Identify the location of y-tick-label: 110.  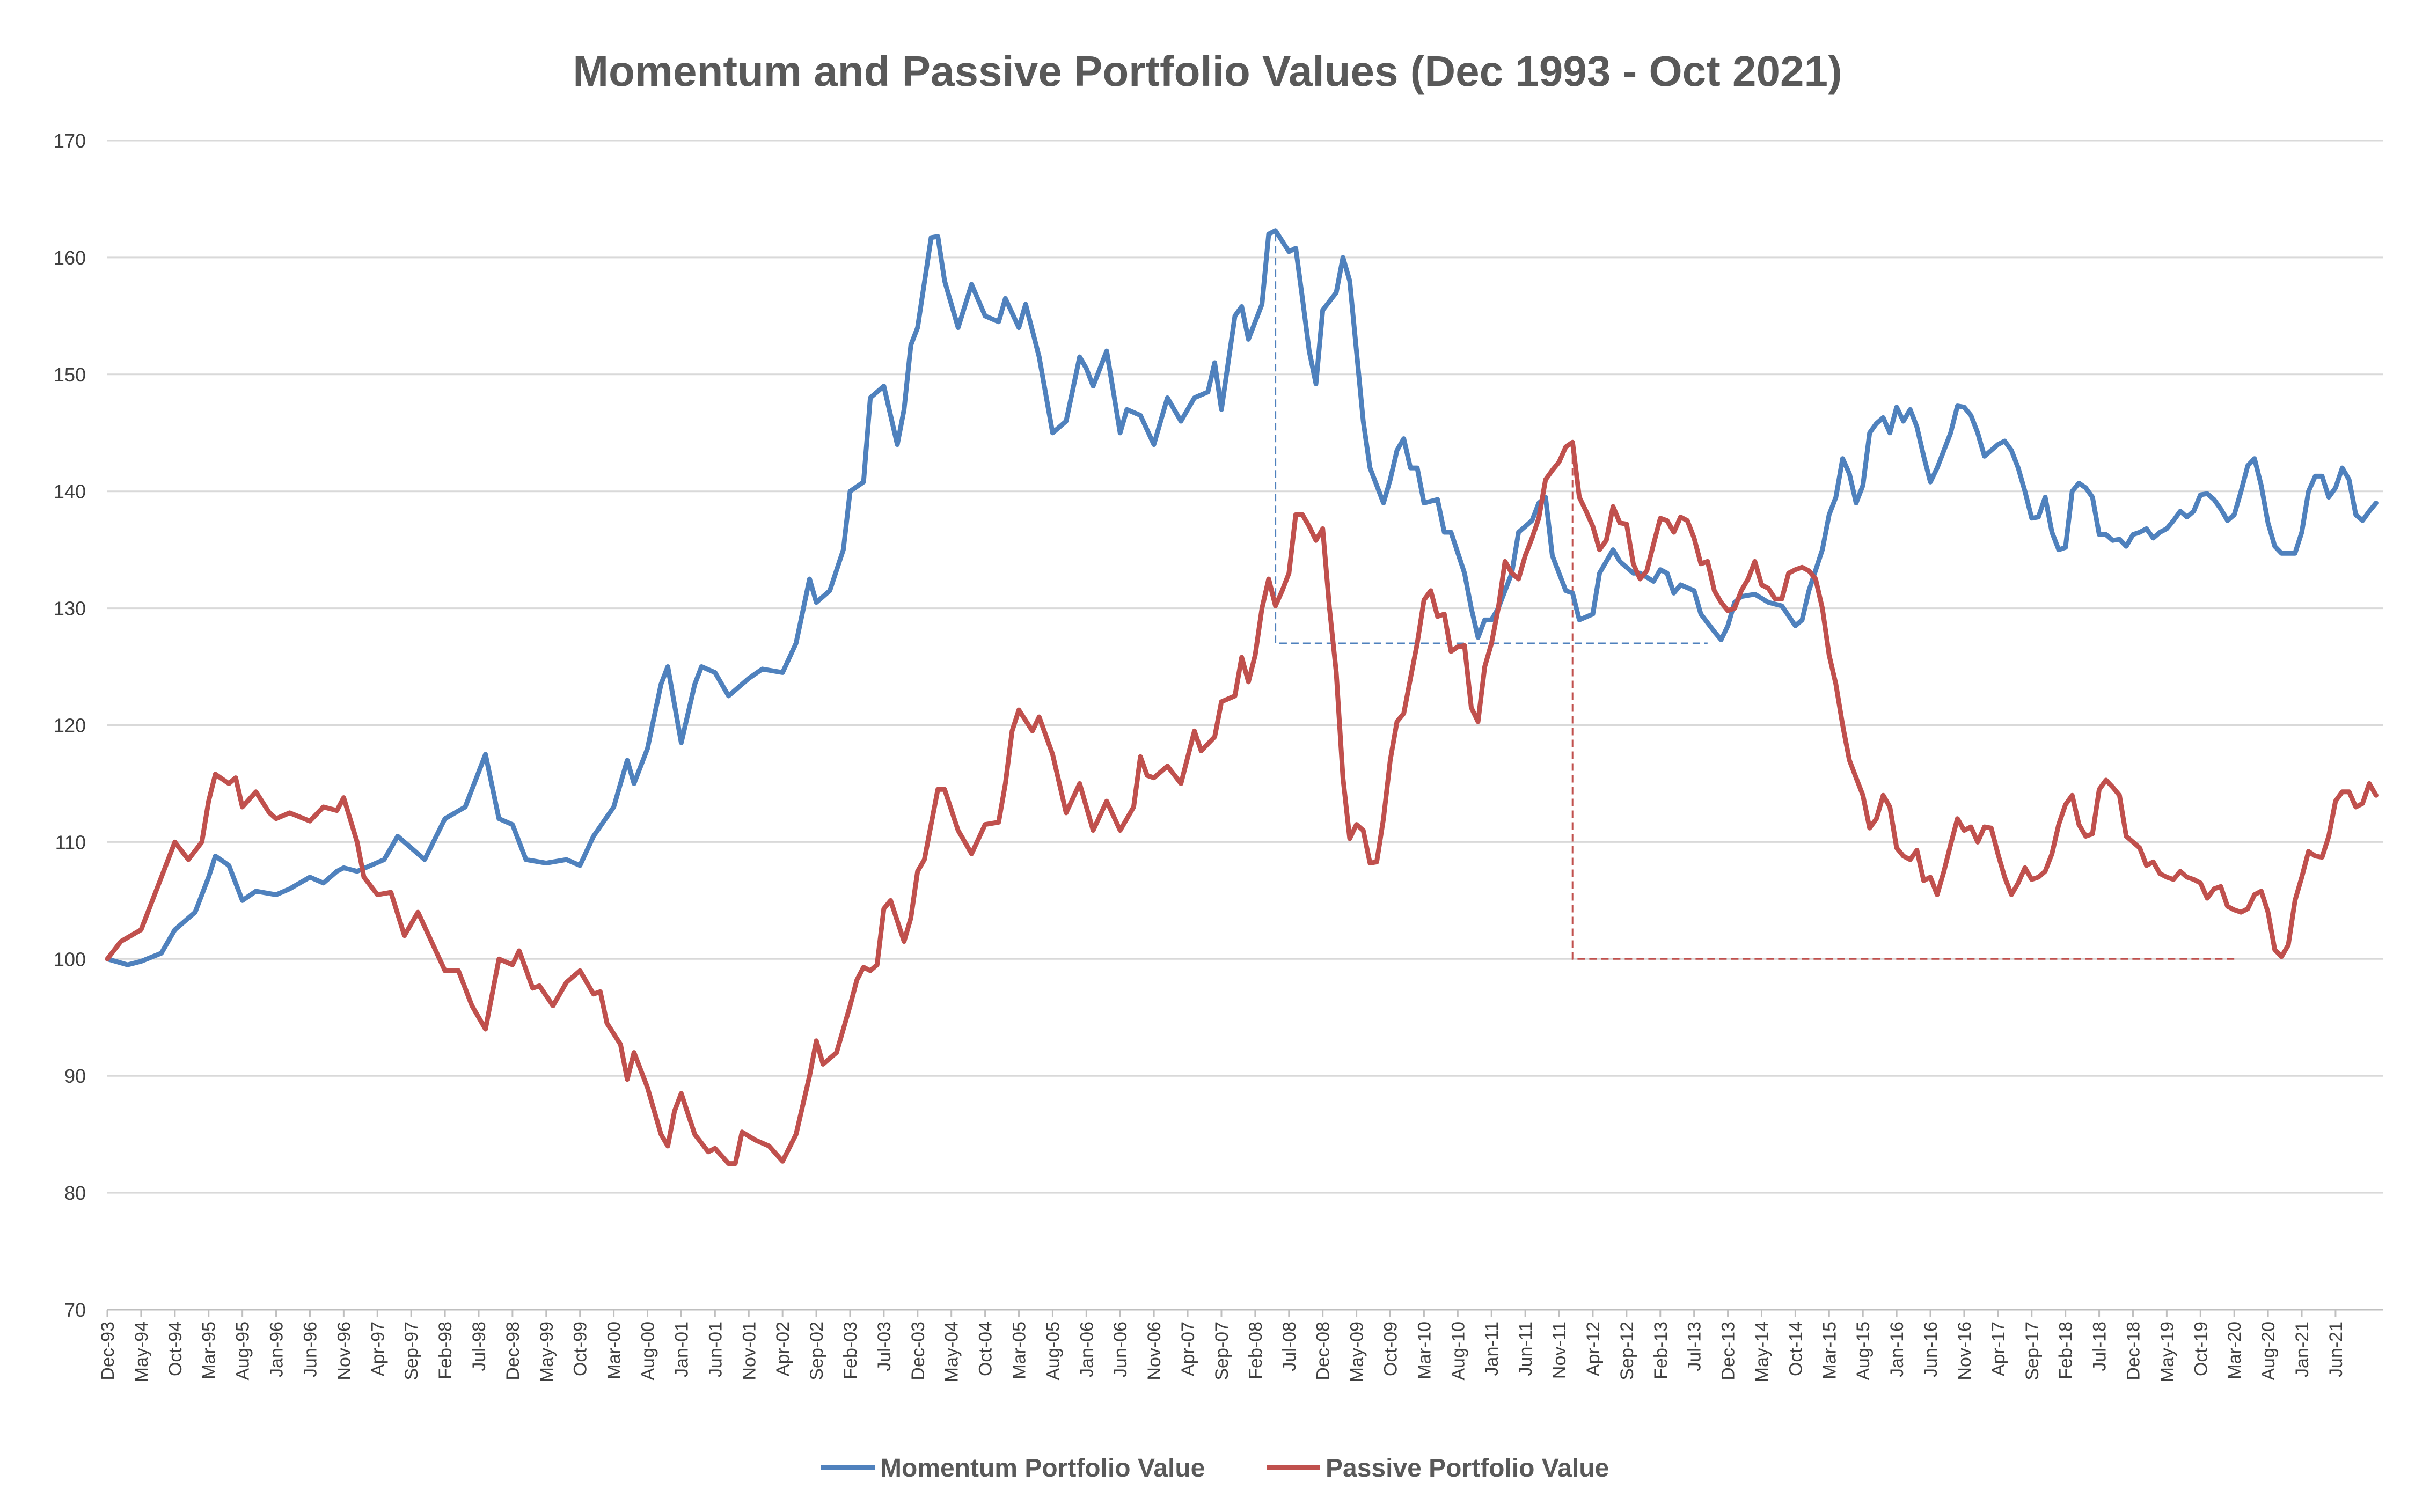
(70, 842).